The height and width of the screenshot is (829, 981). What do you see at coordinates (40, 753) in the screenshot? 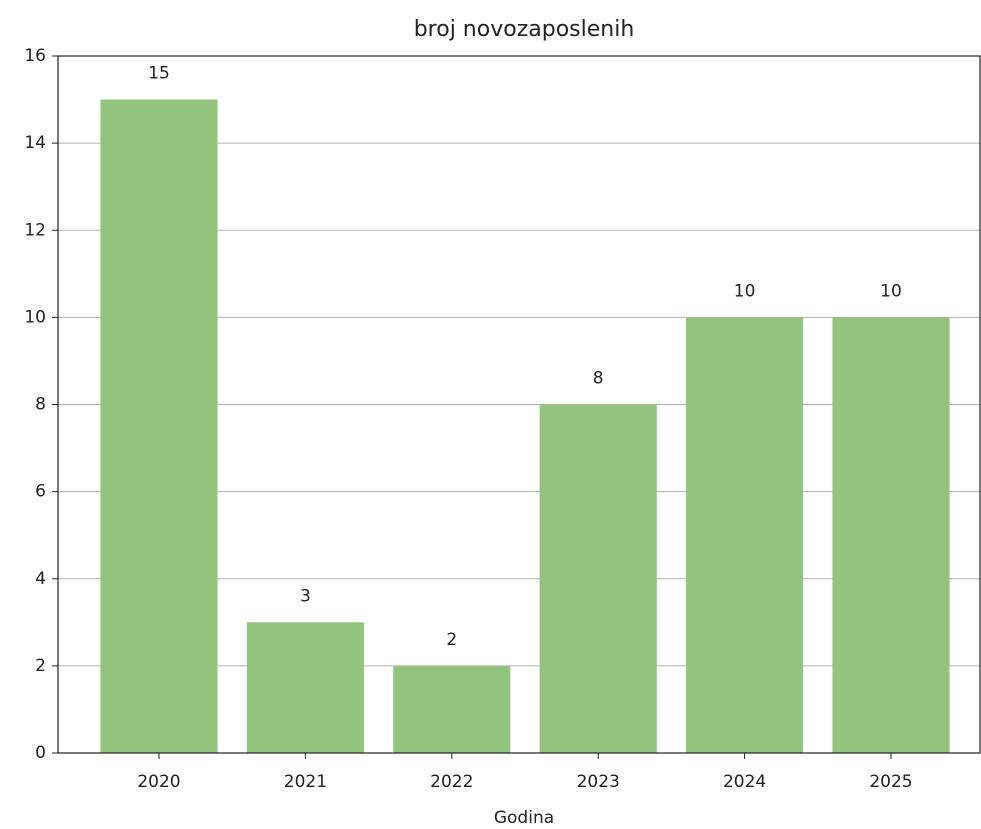
I see `y-tick-label: 0` at bounding box center [40, 753].